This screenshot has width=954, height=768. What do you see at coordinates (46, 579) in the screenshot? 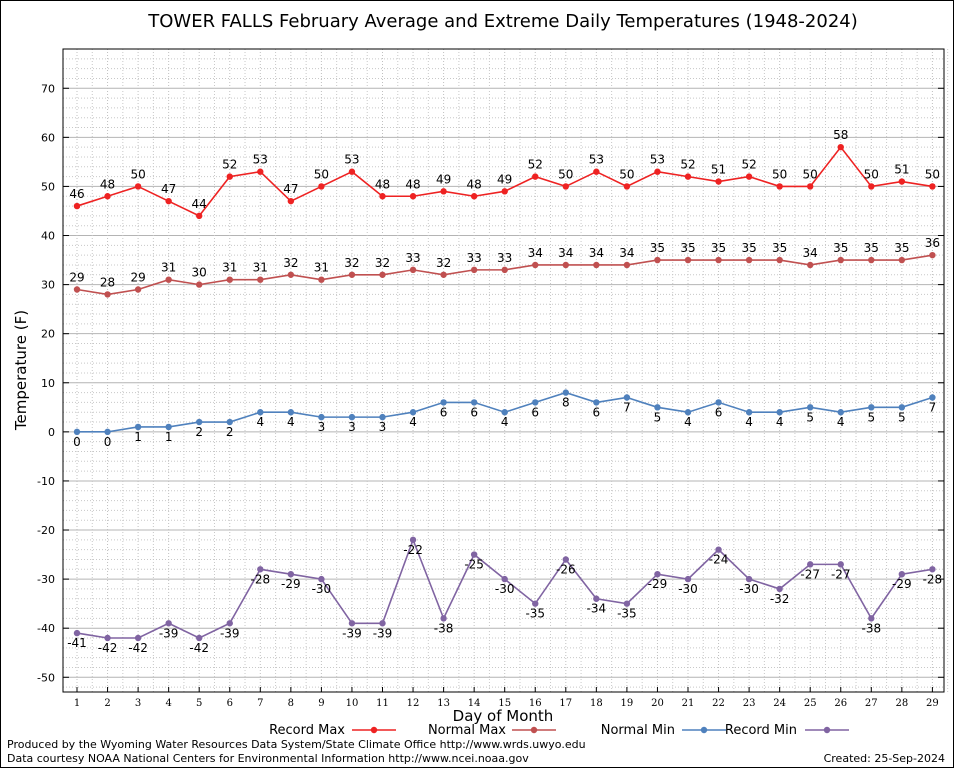
I see `y-tick-label: -30` at bounding box center [46, 579].